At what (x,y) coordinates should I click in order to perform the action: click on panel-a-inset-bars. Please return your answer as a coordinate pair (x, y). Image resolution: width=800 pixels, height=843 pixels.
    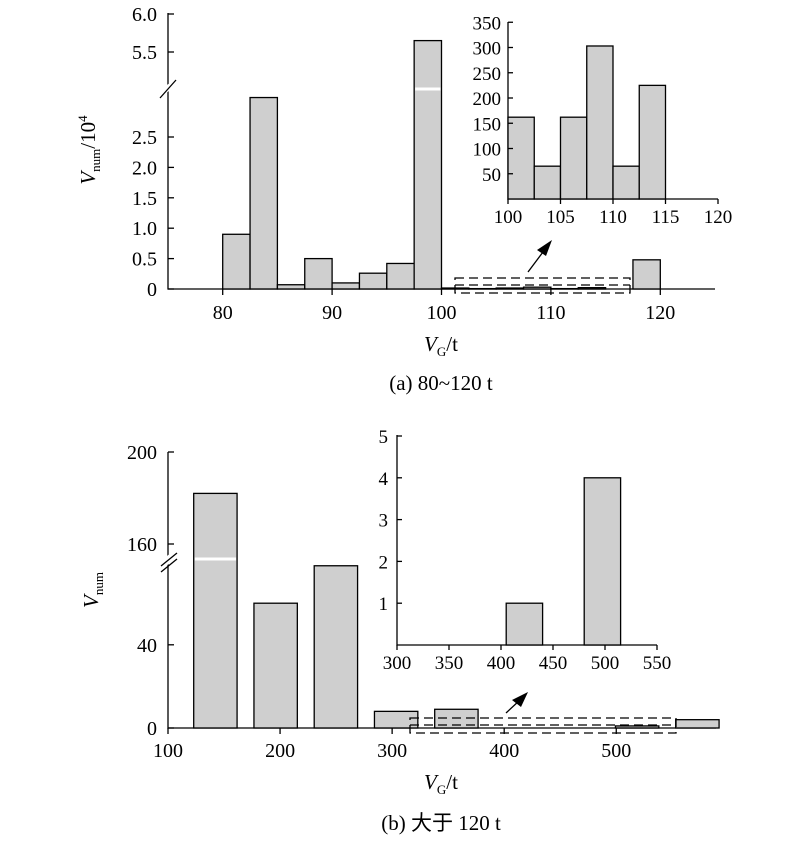
    Looking at the image, I should click on (587, 122).